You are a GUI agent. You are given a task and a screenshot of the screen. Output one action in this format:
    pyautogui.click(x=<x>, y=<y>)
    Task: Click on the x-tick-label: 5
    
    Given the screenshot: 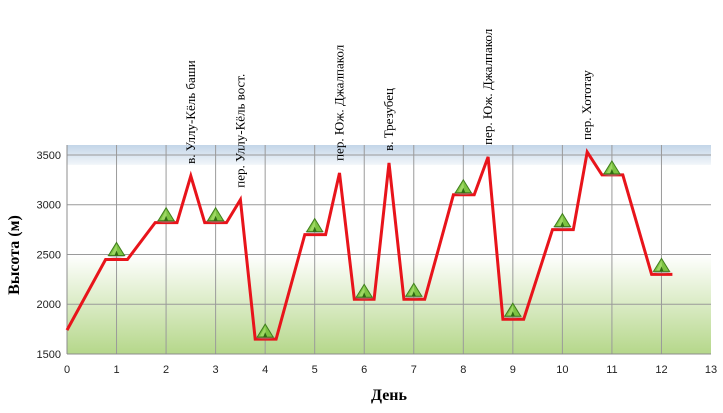 What is the action you would take?
    pyautogui.click(x=315, y=370)
    